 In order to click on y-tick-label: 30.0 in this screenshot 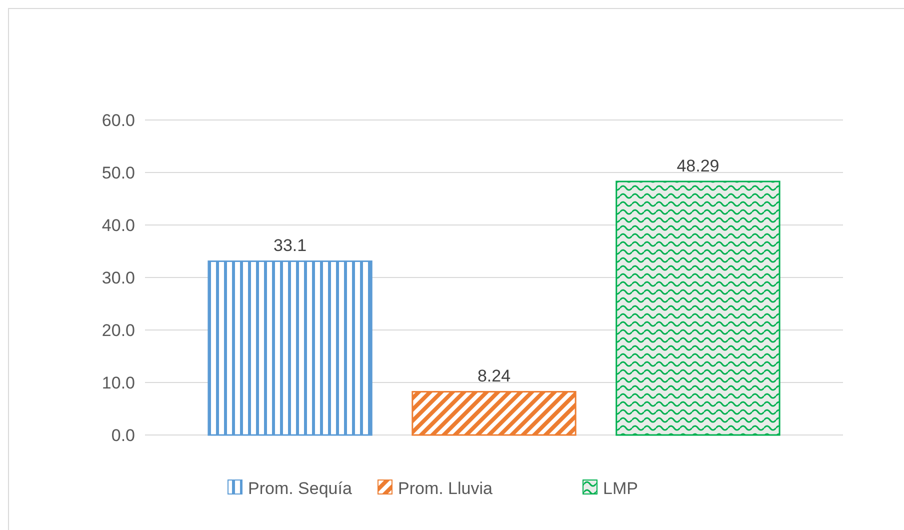, I will do `click(118, 278)`.